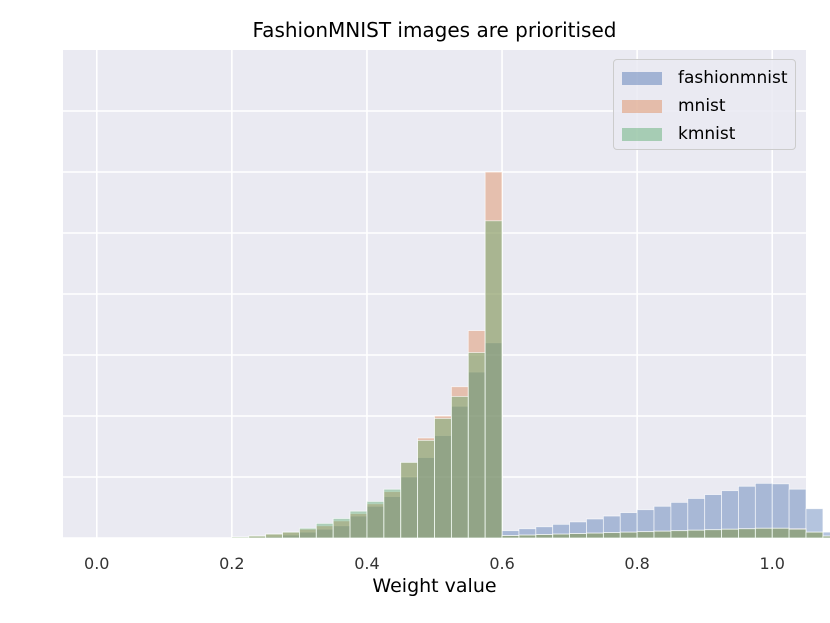  I want to click on legend-item-mnist: mnist, so click(708, 106).